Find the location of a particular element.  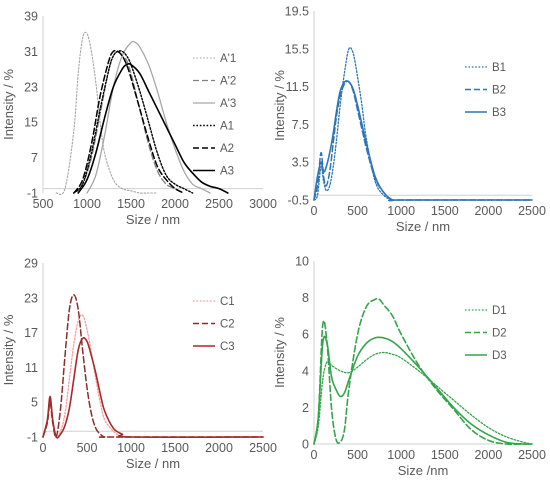

series-line-d1 is located at coordinates (423, 398).